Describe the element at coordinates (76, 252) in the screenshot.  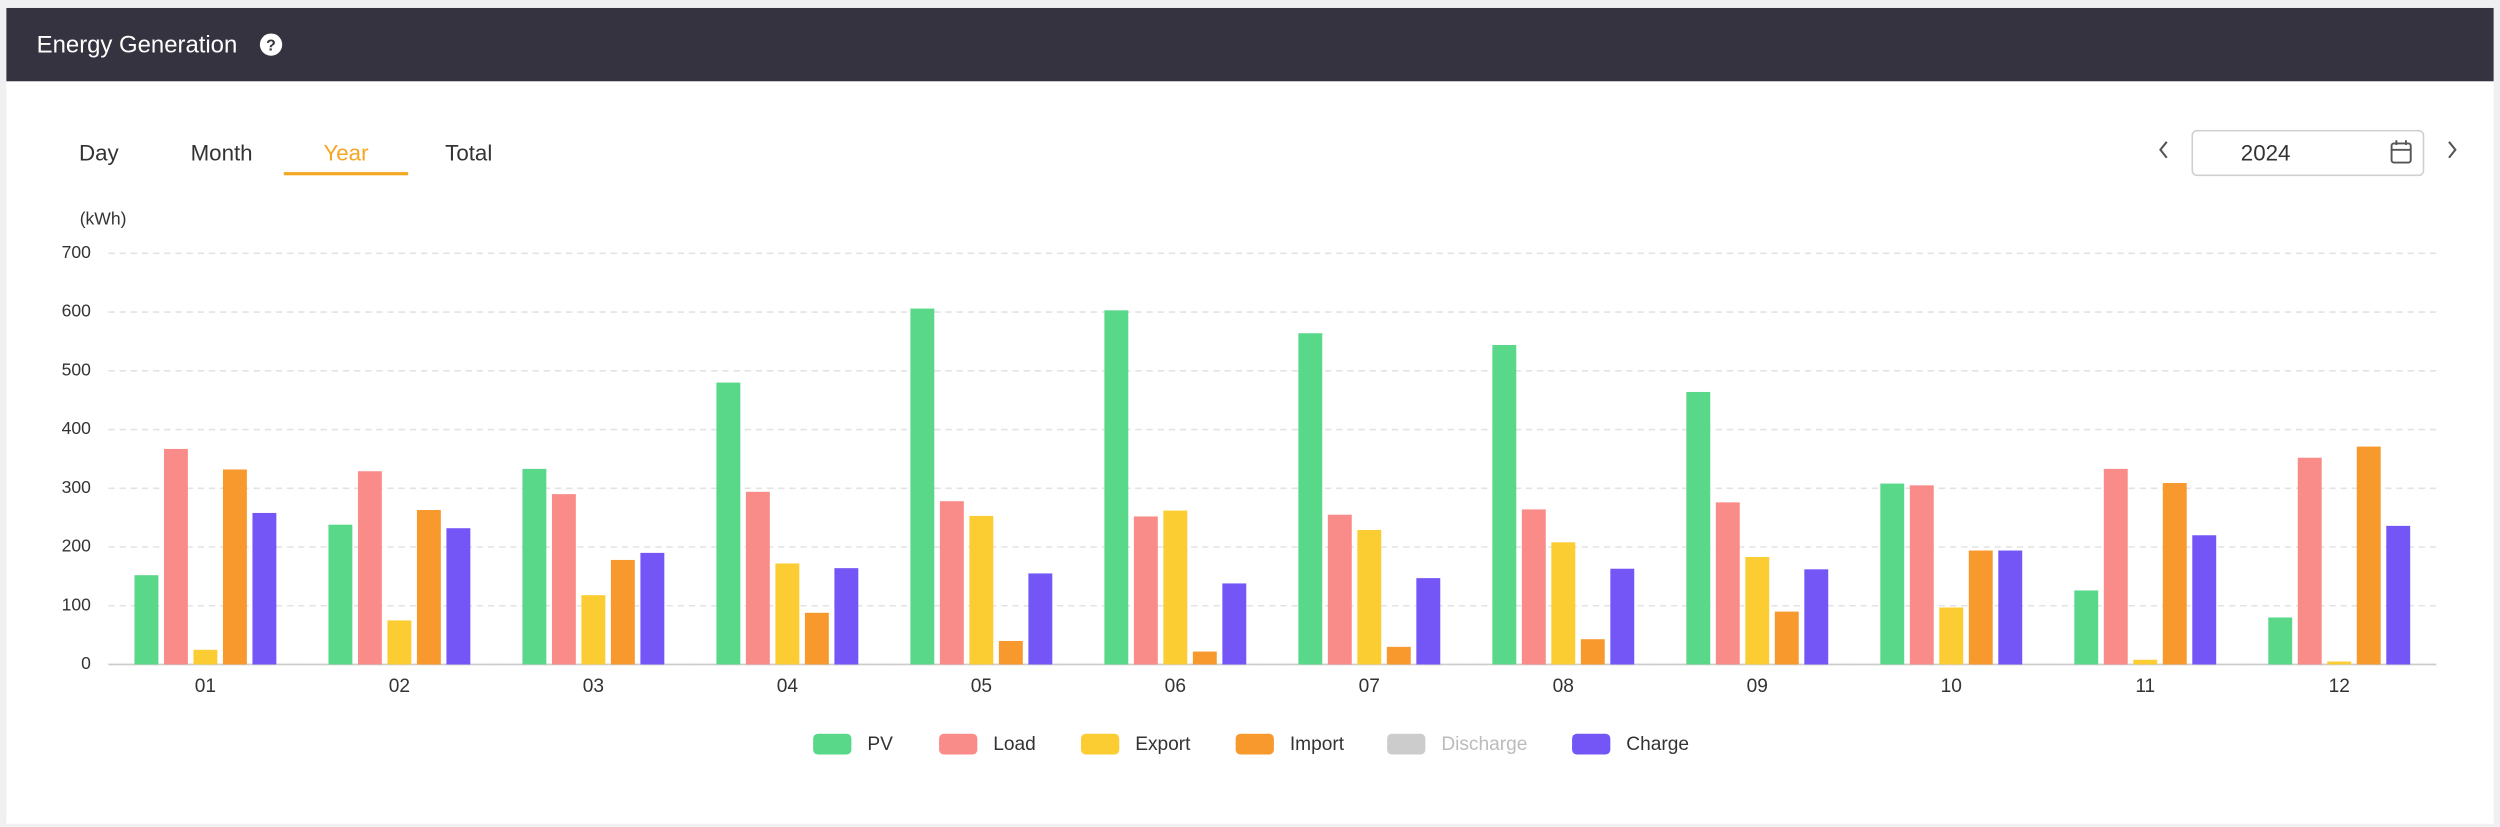
I see `y-tick-label: 700` at that location.